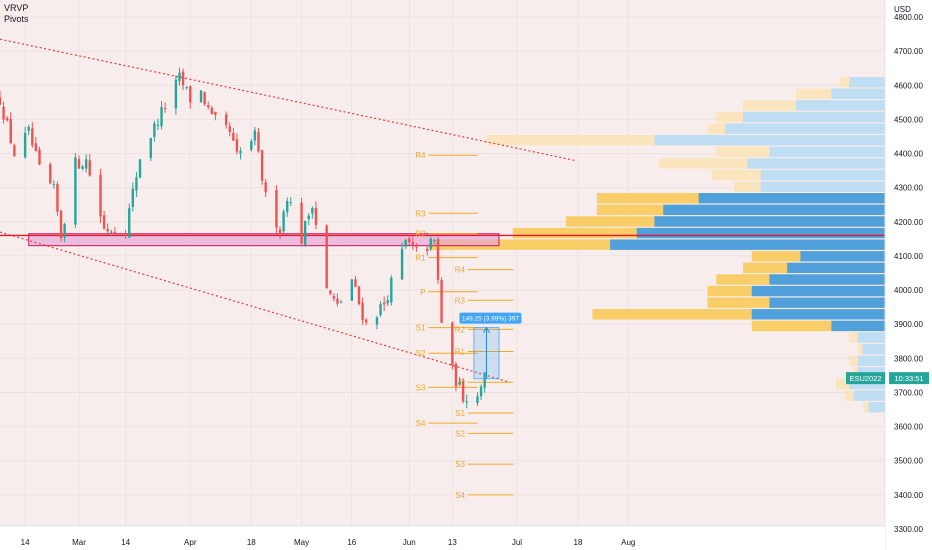 The image size is (932, 550). What do you see at coordinates (865, 378) in the screenshot?
I see `symbol-tag: ESU2022` at bounding box center [865, 378].